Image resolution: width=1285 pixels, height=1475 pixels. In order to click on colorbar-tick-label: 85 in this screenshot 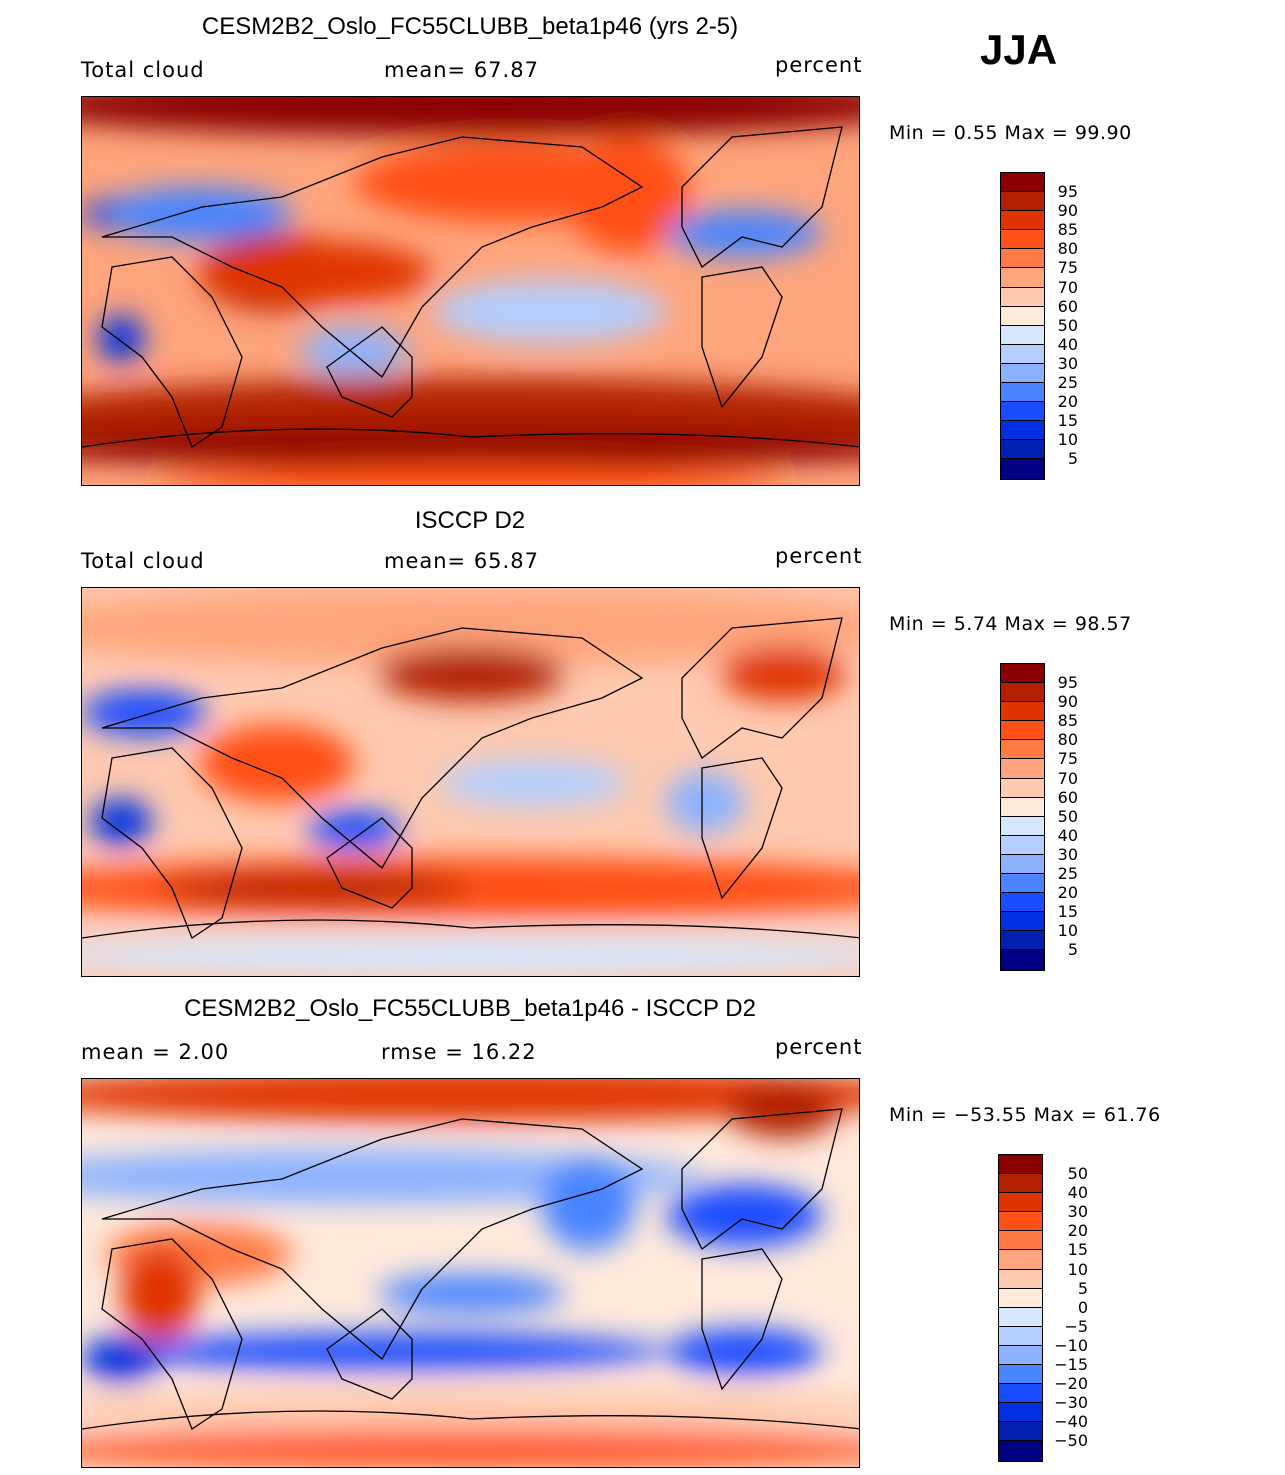, I will do `click(1067, 230)`.